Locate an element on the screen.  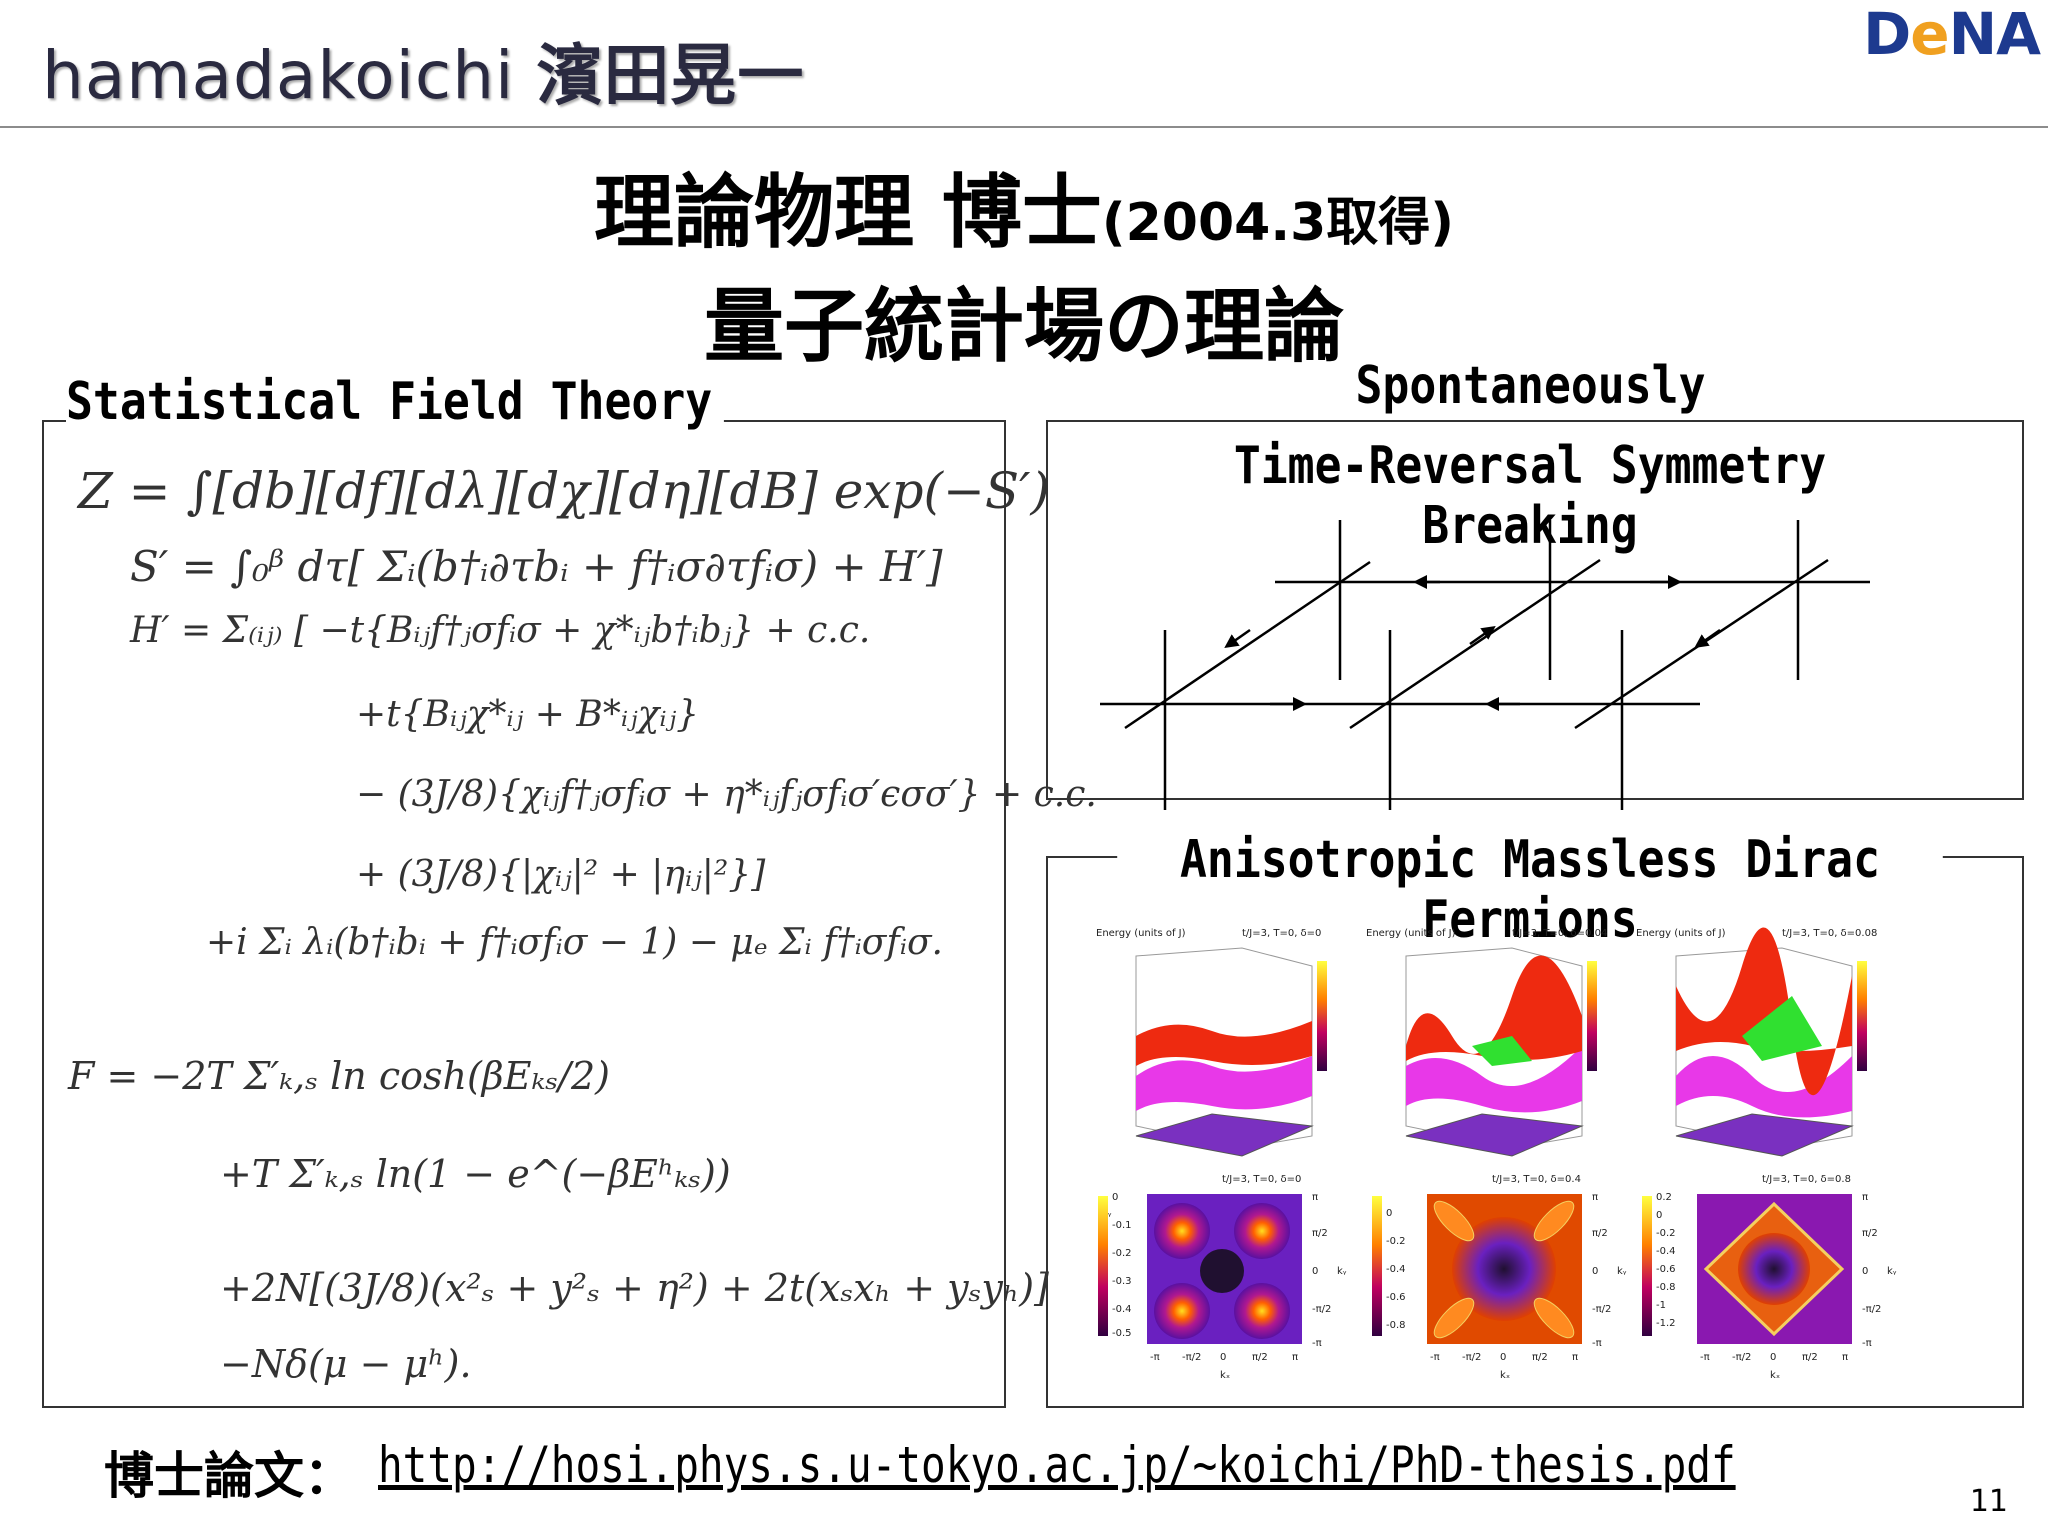
page-number: 11 is located at coordinates (1988, 1501).